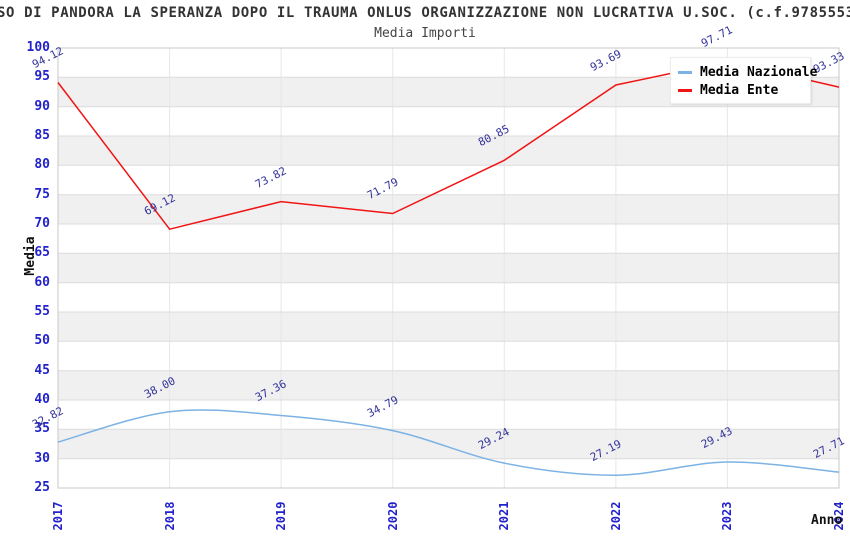 The image size is (850, 550). I want to click on y-tick-label: 65, so click(42, 252).